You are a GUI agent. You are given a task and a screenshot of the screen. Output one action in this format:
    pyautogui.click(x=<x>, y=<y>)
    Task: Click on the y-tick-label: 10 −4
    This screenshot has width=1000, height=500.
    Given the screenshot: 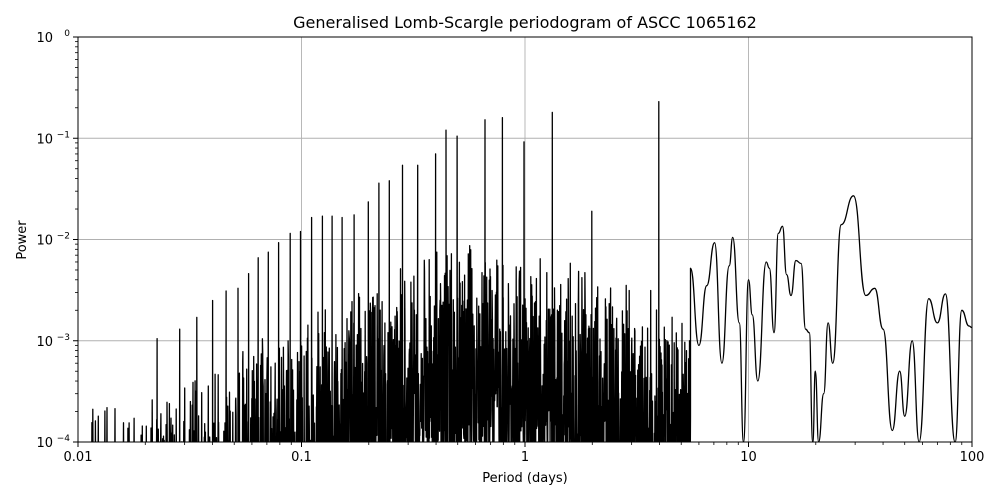 What is the action you would take?
    pyautogui.click(x=53, y=442)
    